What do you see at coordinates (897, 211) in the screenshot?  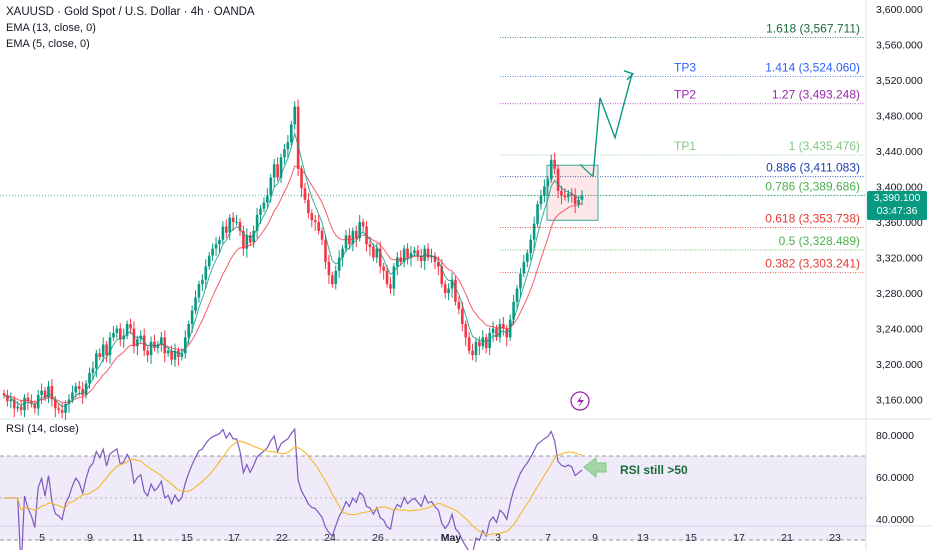 I see `bar-countdown: 03:47:36` at bounding box center [897, 211].